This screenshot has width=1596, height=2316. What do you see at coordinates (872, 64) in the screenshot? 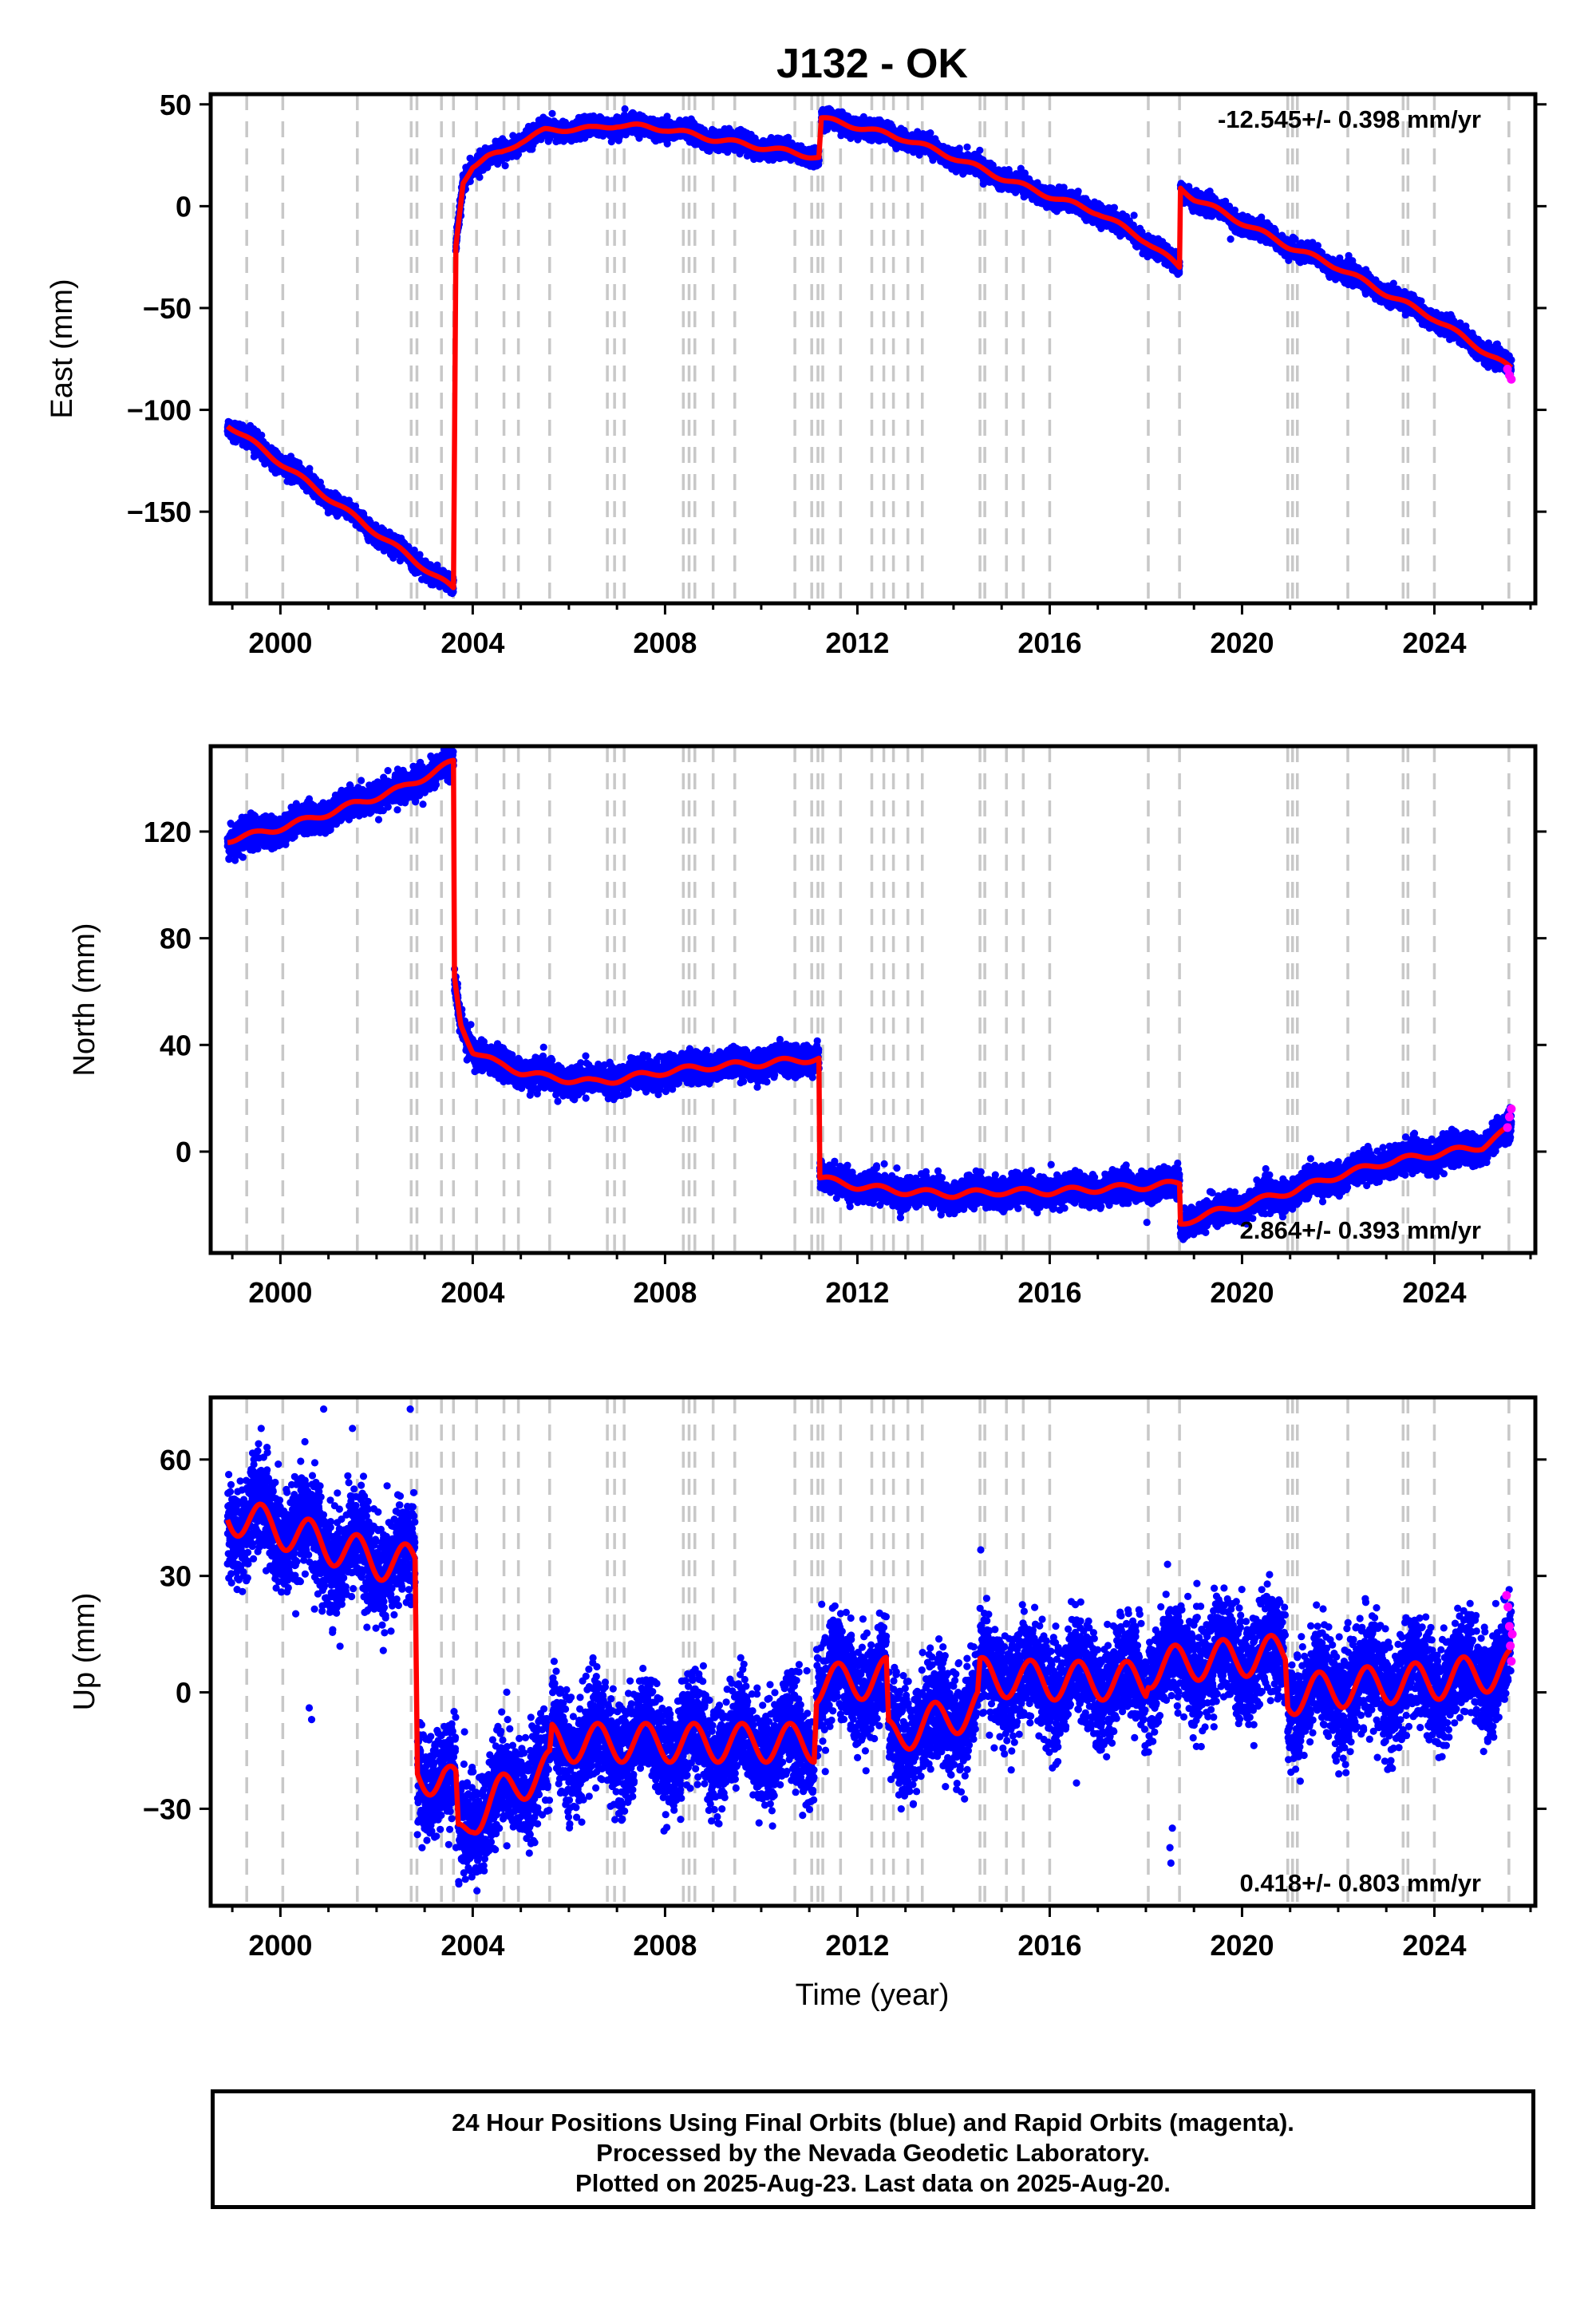
I see `chart-title: J132 - OK` at bounding box center [872, 64].